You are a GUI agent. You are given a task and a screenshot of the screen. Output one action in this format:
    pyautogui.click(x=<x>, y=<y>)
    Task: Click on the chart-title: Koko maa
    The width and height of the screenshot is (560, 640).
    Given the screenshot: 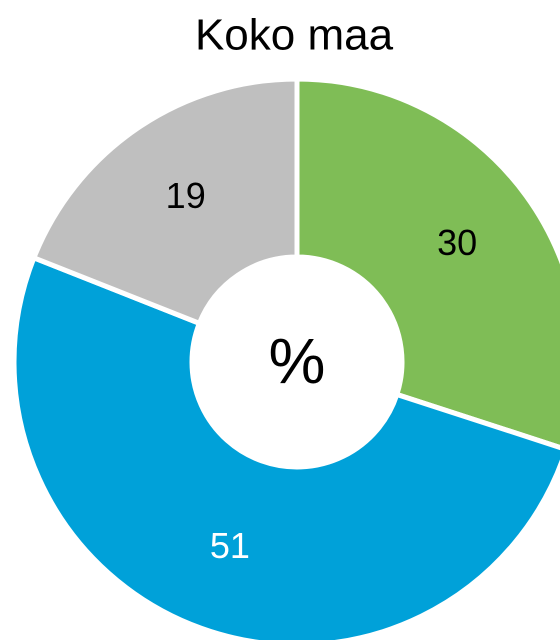 What is the action you would take?
    pyautogui.click(x=294, y=35)
    